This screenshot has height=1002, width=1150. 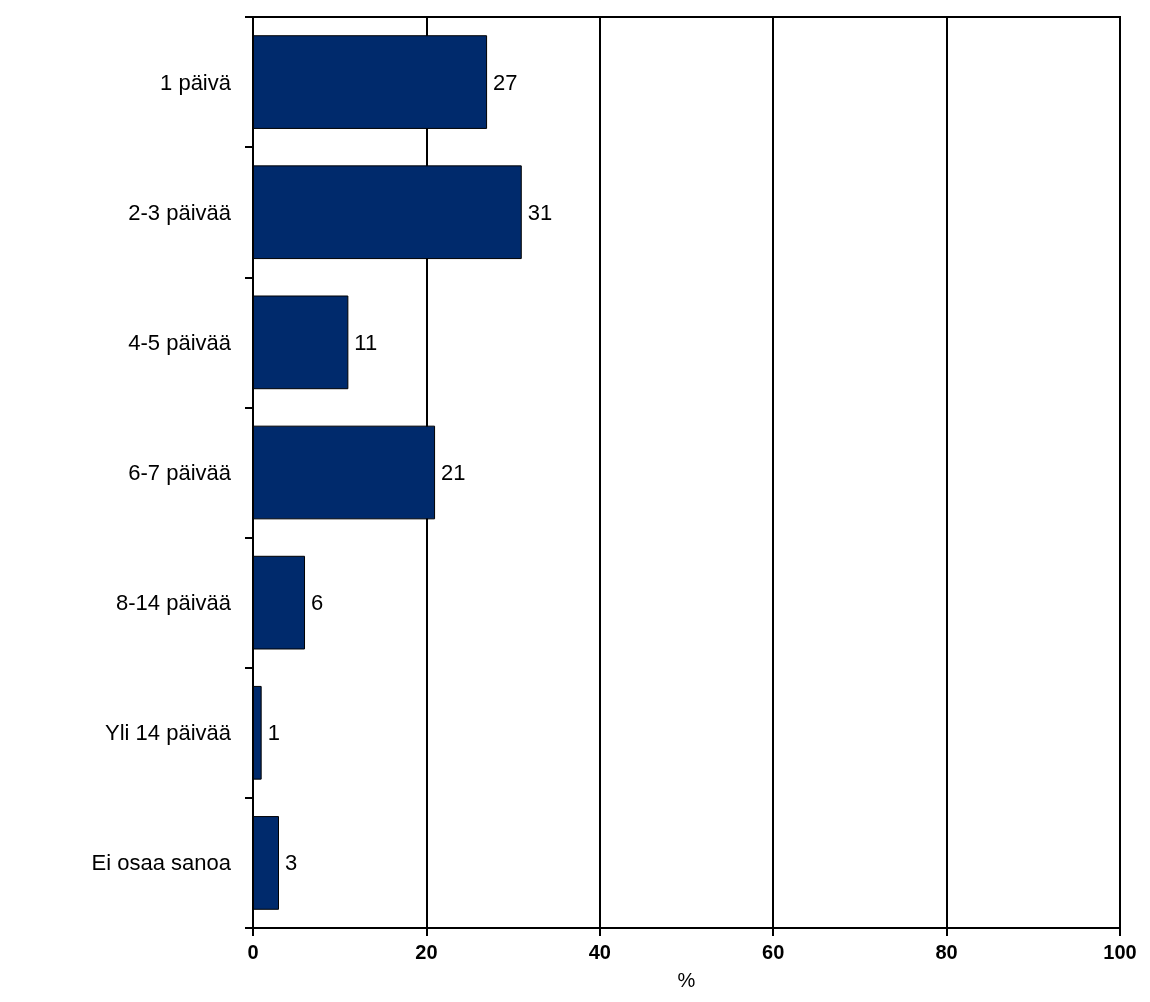 What do you see at coordinates (273, 733) in the screenshot?
I see `data-label: 1` at bounding box center [273, 733].